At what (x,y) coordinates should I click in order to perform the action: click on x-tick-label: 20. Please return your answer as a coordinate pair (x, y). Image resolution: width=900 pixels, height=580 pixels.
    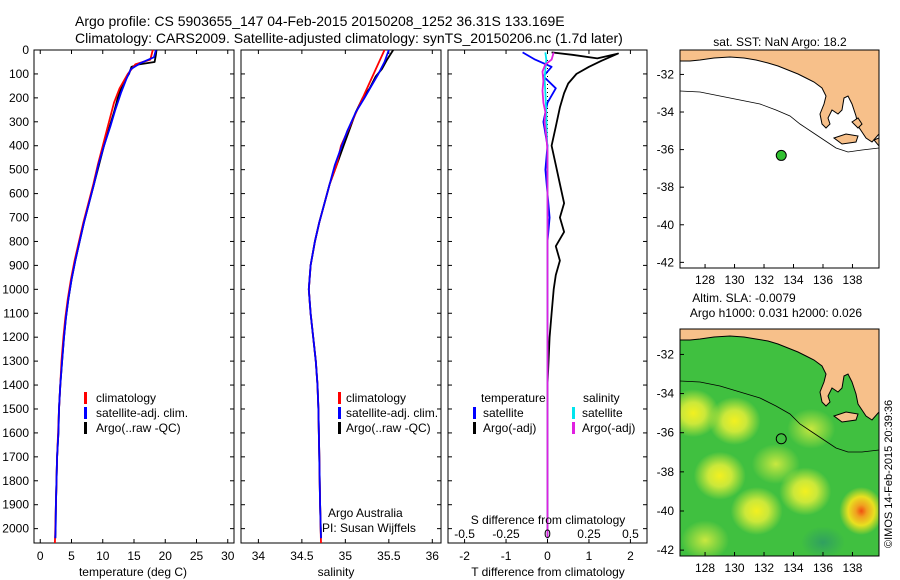
    Looking at the image, I should click on (166, 556).